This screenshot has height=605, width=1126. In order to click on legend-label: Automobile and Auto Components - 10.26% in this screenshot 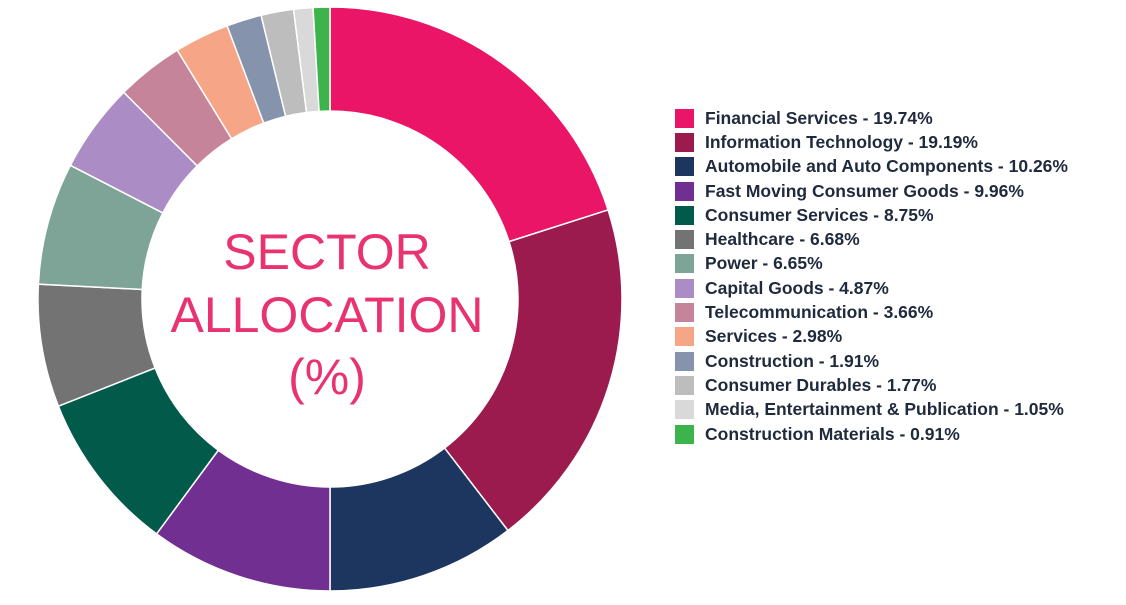, I will do `click(886, 166)`.